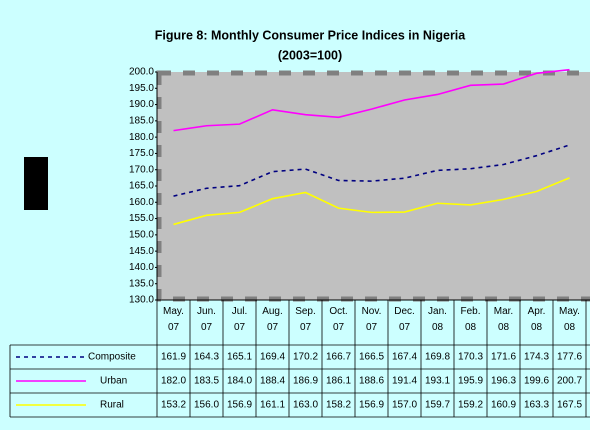  Describe the element at coordinates (305, 357) in the screenshot. I see `table-value: 170.2` at that location.